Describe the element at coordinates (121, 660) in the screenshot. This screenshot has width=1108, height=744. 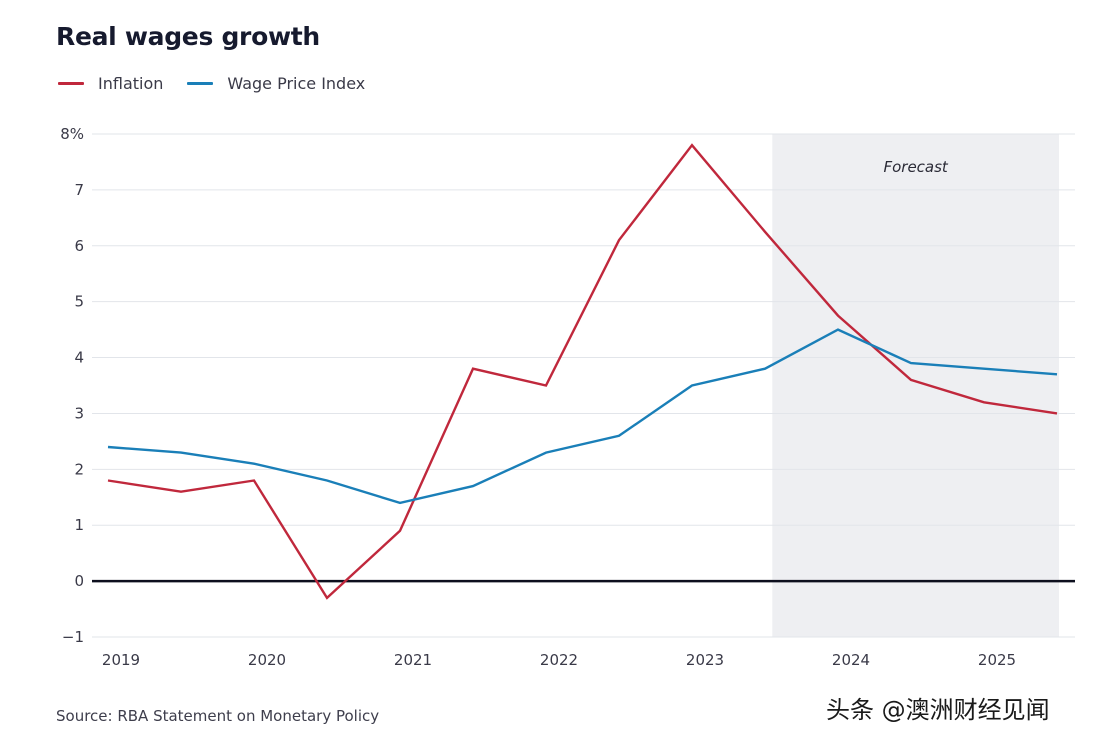
I see `x-tick-label: 2019` at that location.